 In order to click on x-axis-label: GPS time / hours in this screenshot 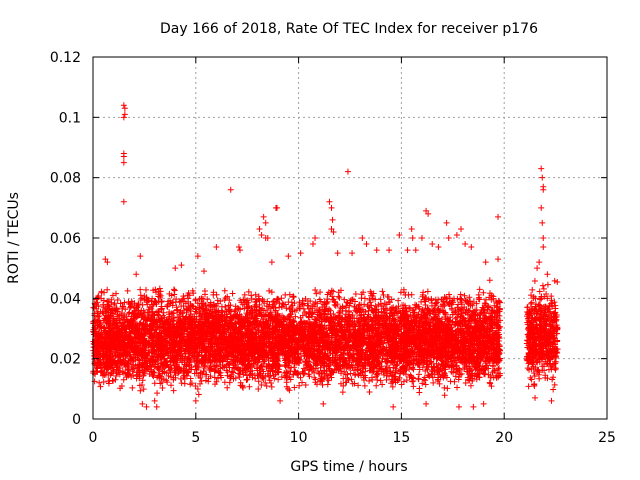, I will do `click(348, 467)`.